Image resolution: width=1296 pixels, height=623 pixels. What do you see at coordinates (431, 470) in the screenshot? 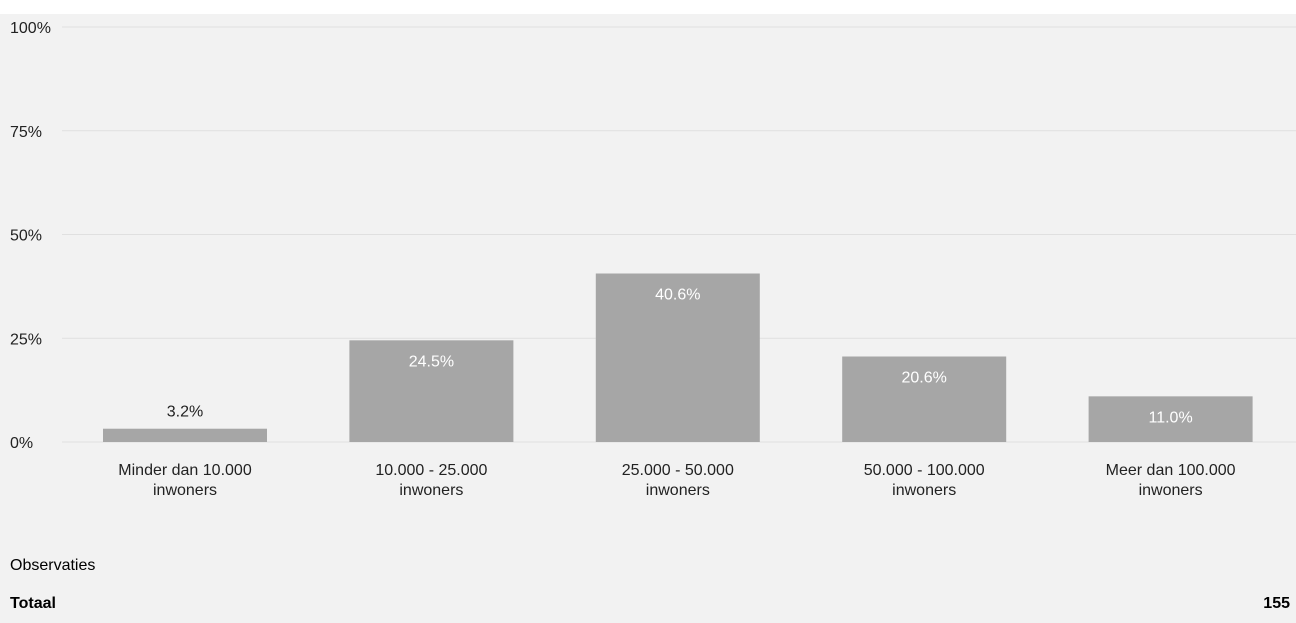
I see `x-tick-label: 10.000 - 25.000` at bounding box center [431, 470].